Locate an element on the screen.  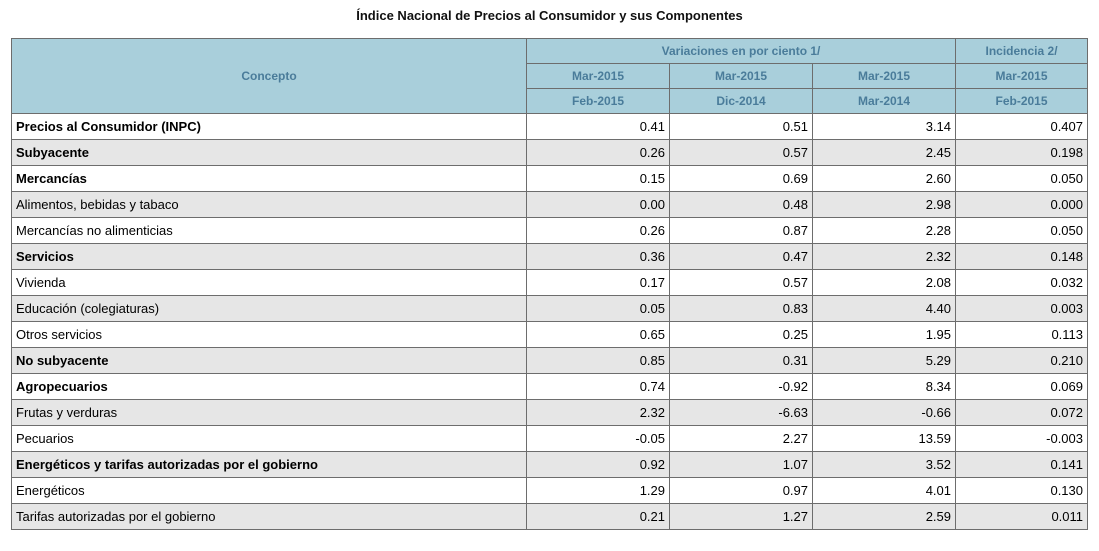
header-col4-top: Mar-2015 is located at coordinates (1022, 76).